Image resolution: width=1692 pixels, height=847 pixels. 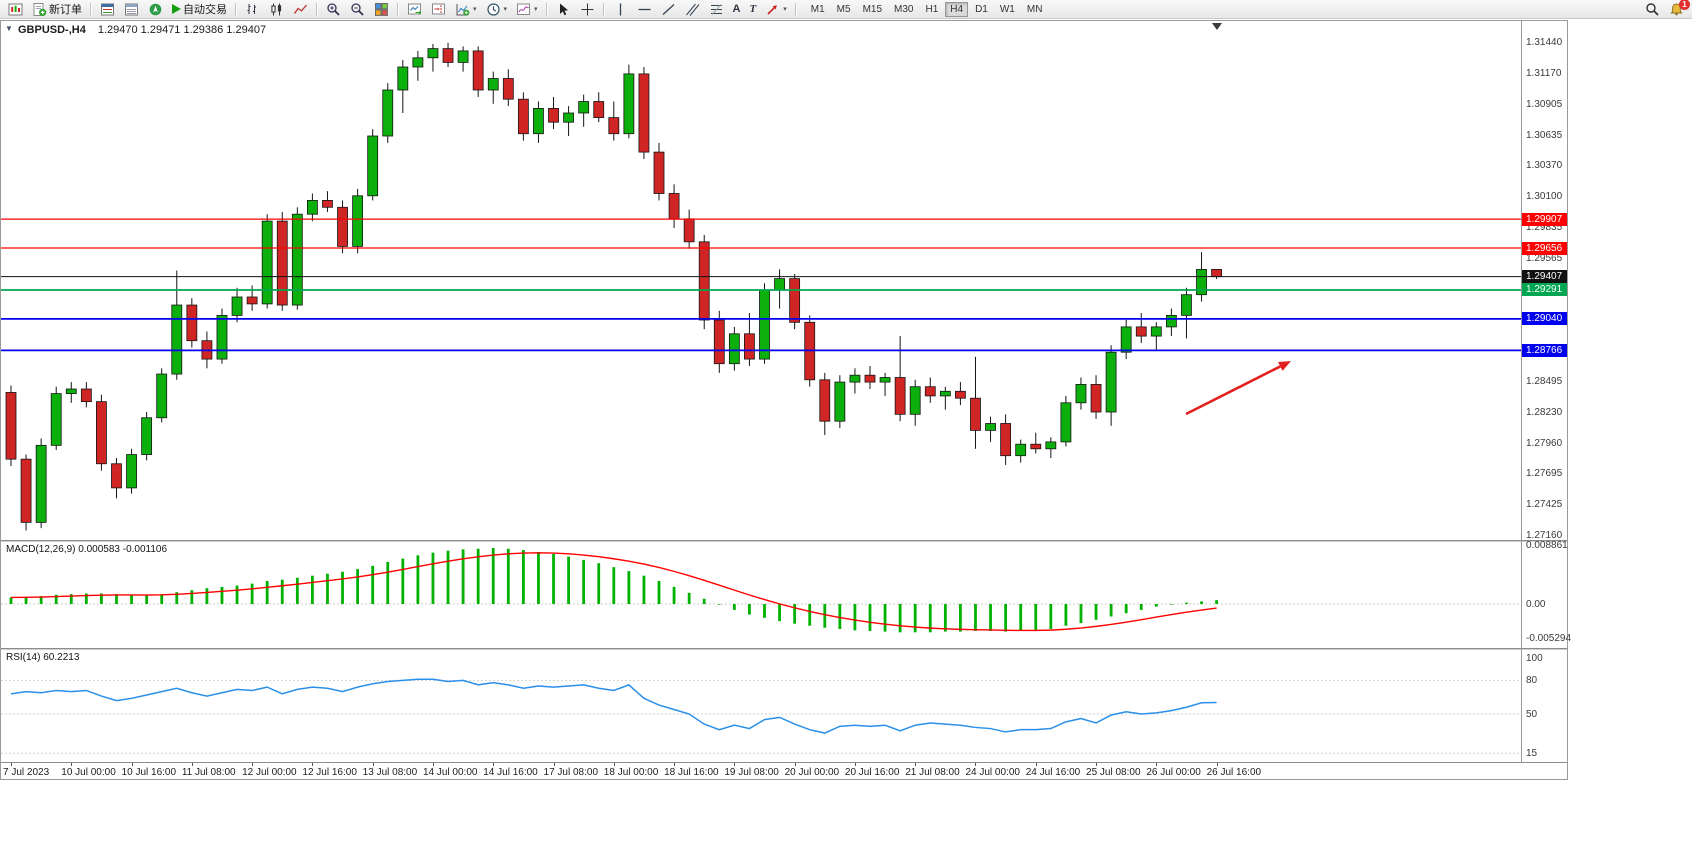 What do you see at coordinates (497, 9) in the screenshot?
I see `periods-button: ▾` at bounding box center [497, 9].